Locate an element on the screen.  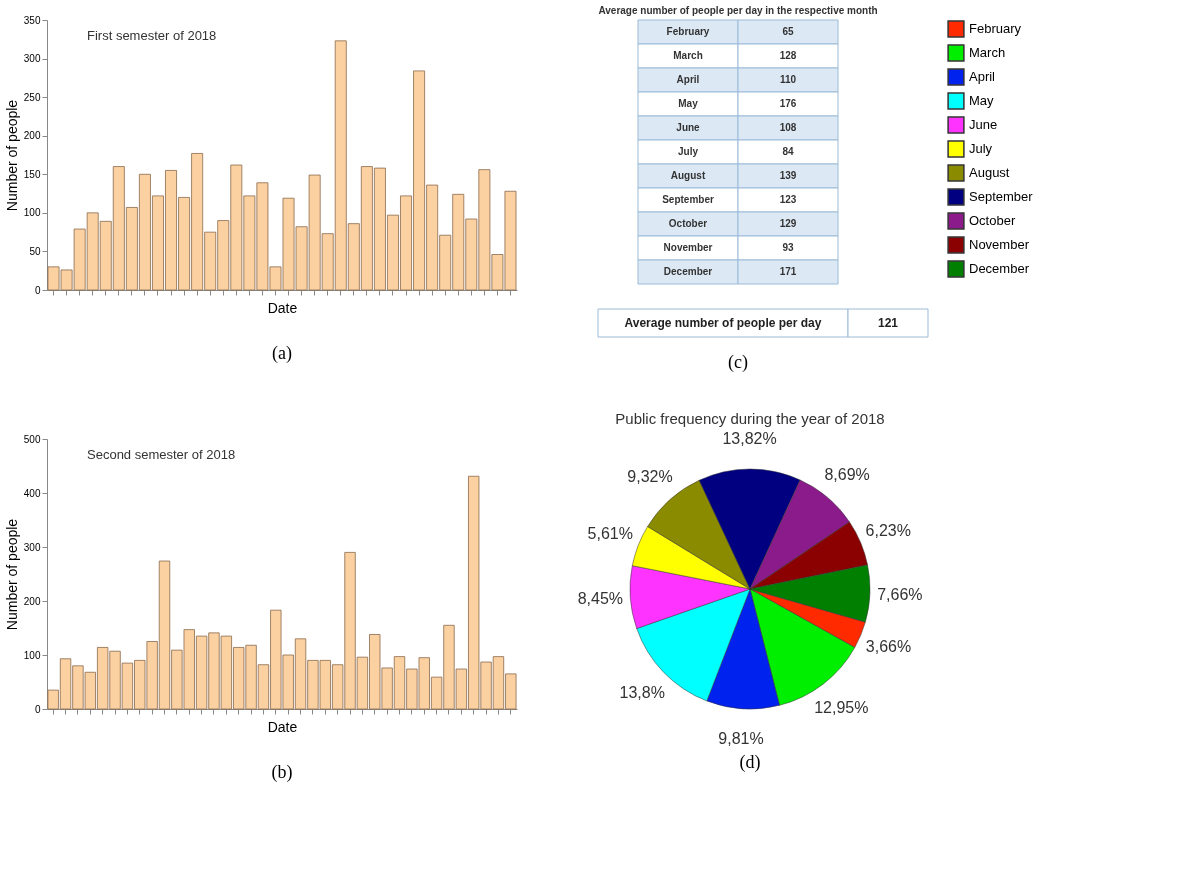
category-label: April is located at coordinates (688, 79).